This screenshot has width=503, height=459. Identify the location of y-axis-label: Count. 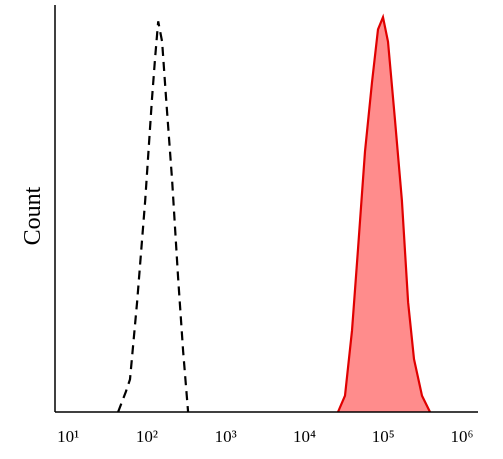
(33, 215).